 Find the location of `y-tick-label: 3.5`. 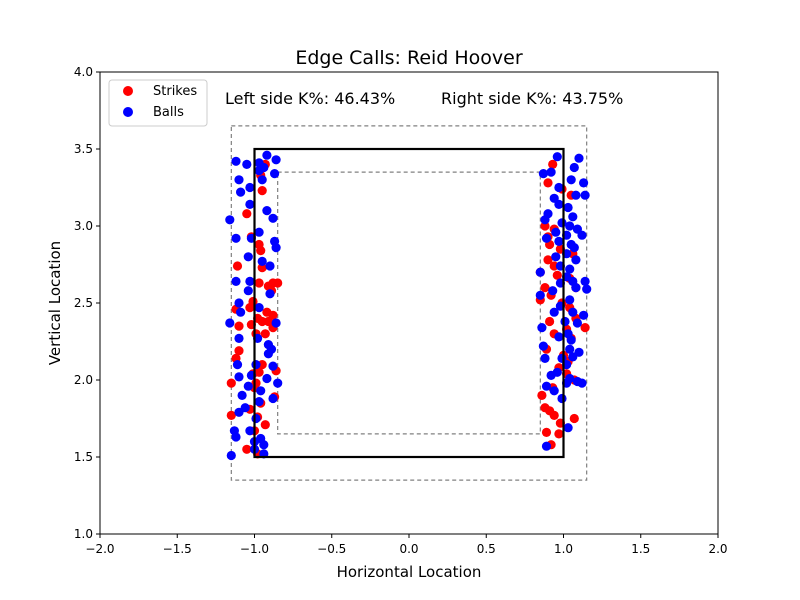

y-tick-label: 3.5 is located at coordinates (83, 149).